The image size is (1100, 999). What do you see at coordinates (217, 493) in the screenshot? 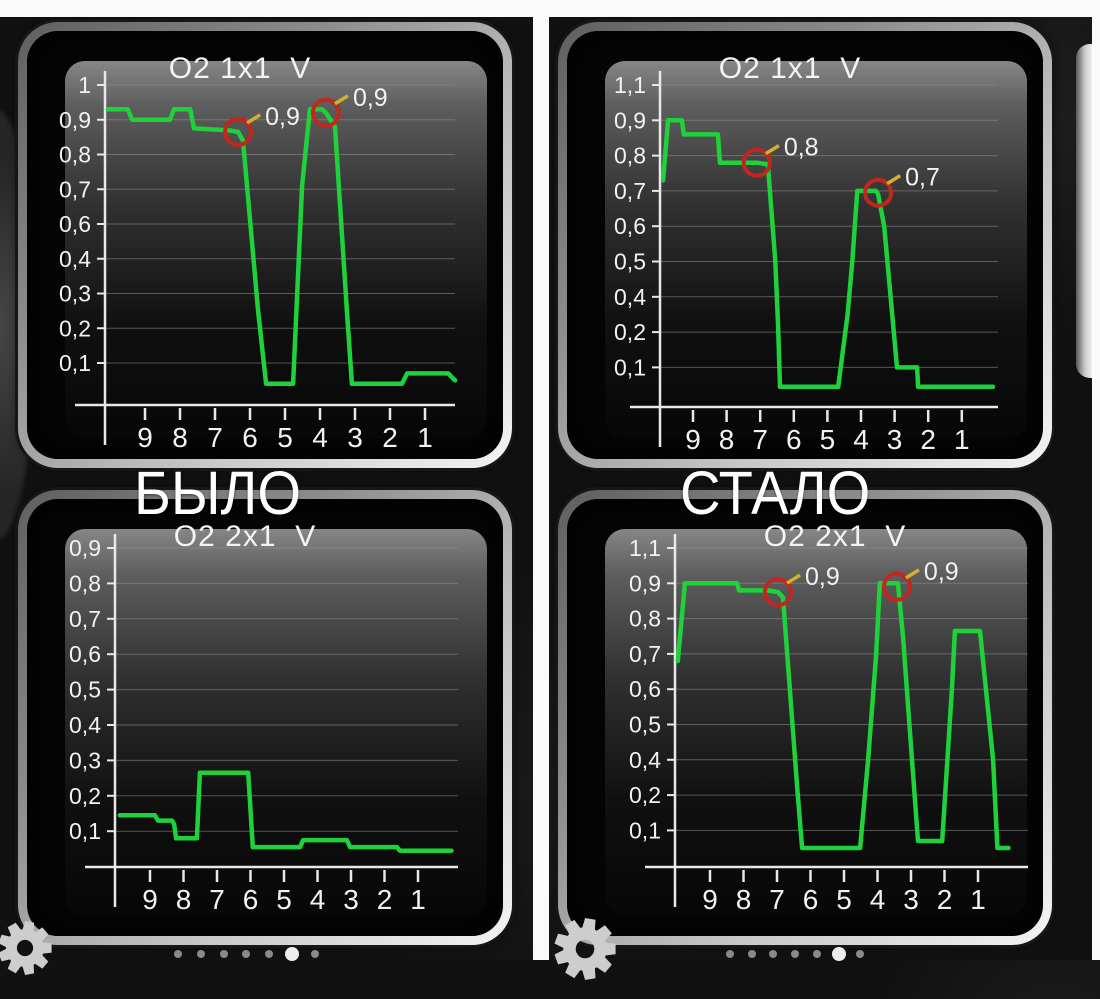
I see `before-caption: БЫЛО` at bounding box center [217, 493].